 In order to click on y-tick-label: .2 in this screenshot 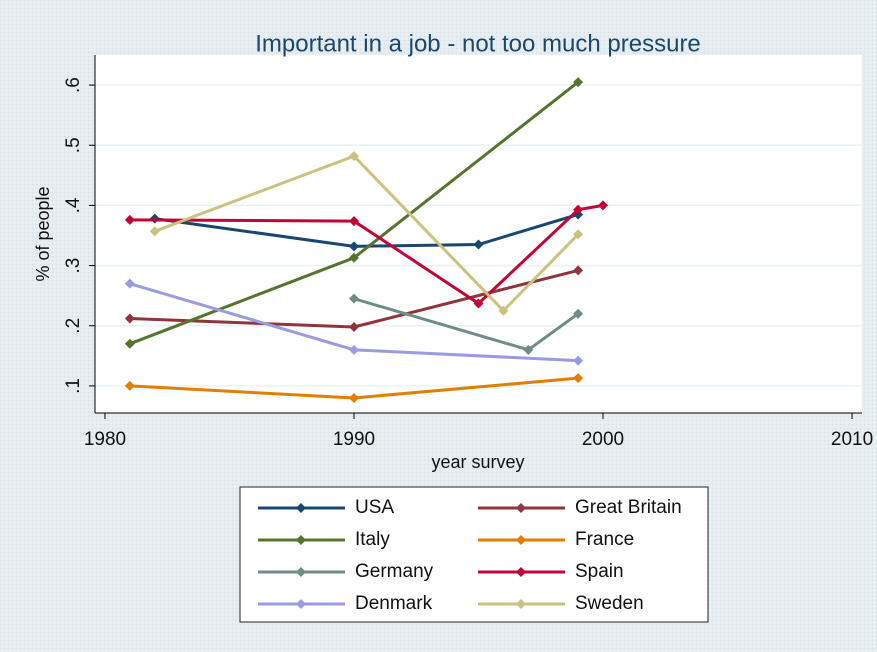, I will do `click(73, 326)`.